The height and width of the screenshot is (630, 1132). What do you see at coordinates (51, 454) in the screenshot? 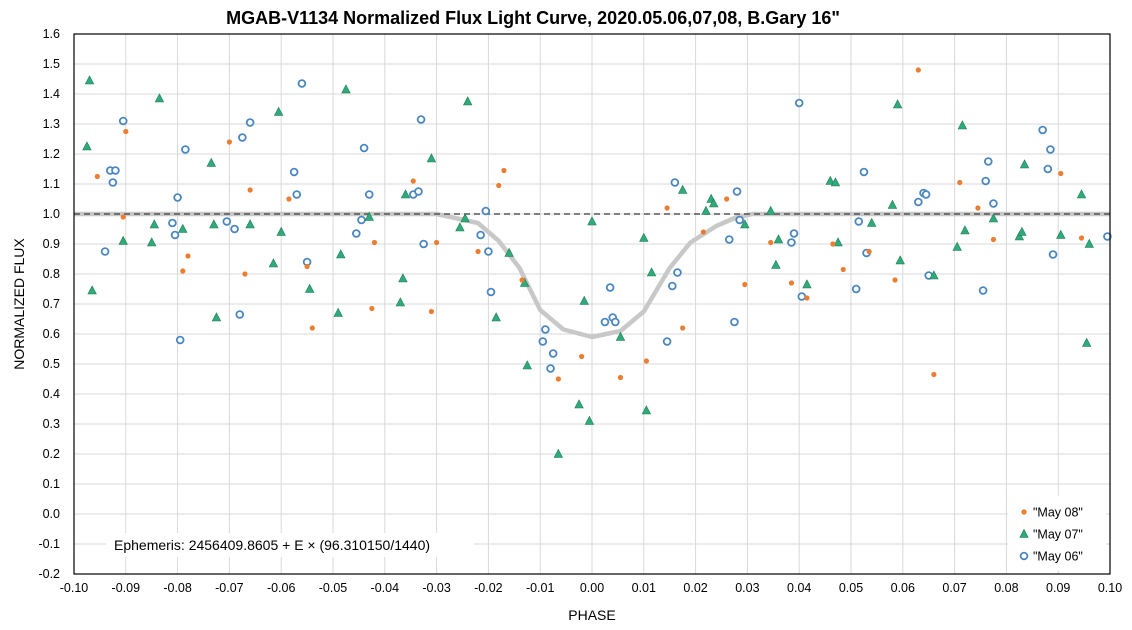
I see `y-tick-label: 0.2` at bounding box center [51, 454].